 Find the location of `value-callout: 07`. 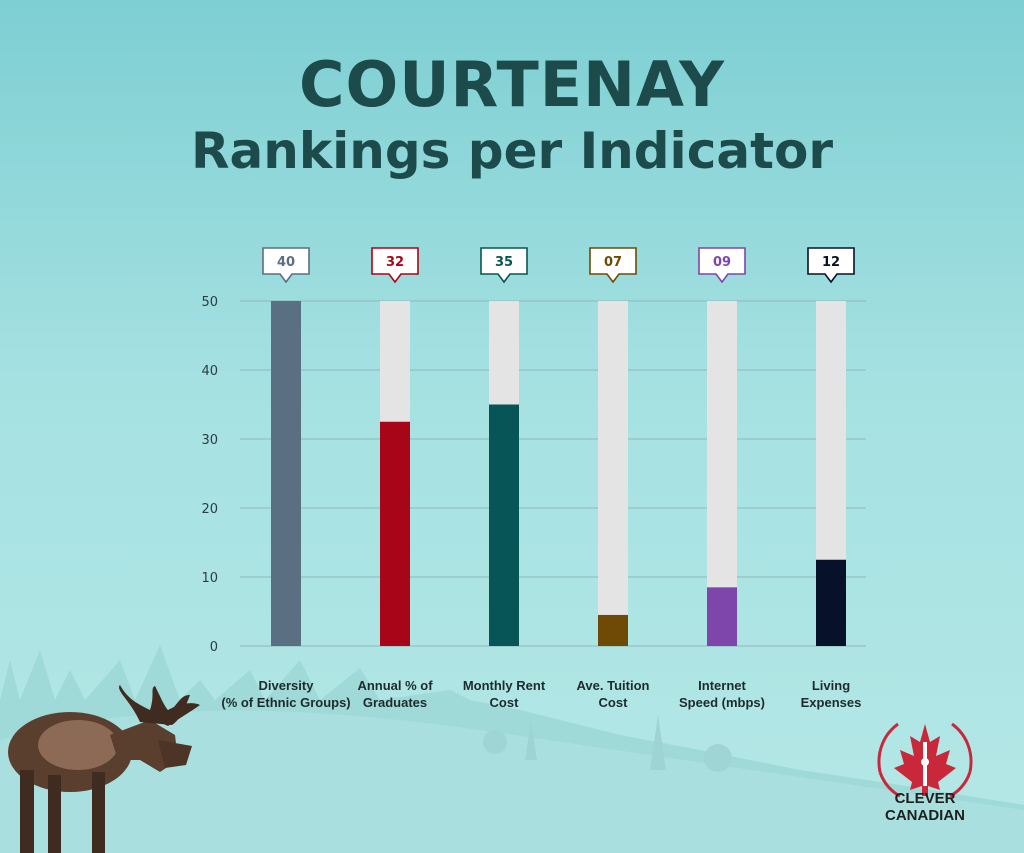

value-callout: 07 is located at coordinates (613, 265).